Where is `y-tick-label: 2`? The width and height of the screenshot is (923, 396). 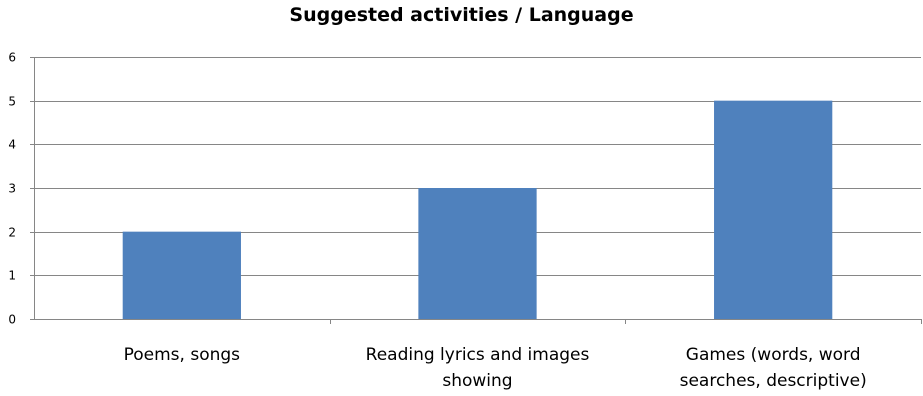
y-tick-label: 2 is located at coordinates (12, 233).